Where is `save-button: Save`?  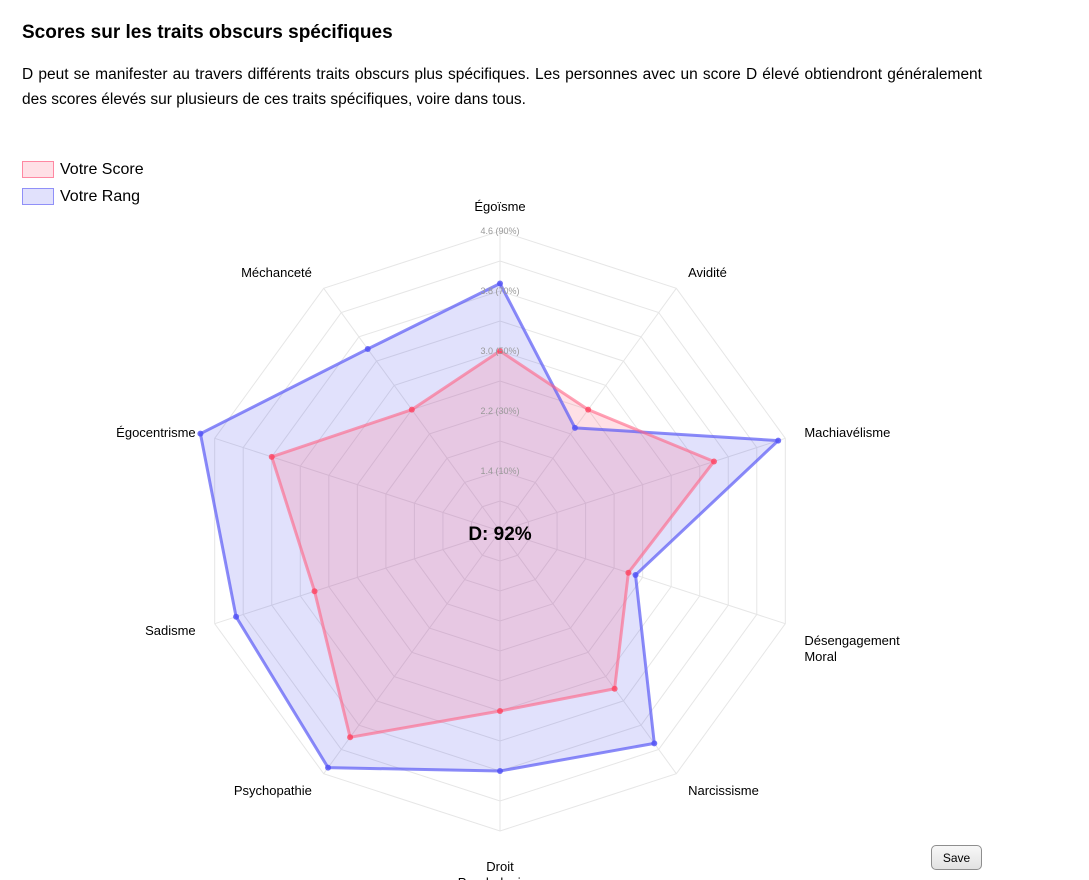 save-button: Save is located at coordinates (956, 857).